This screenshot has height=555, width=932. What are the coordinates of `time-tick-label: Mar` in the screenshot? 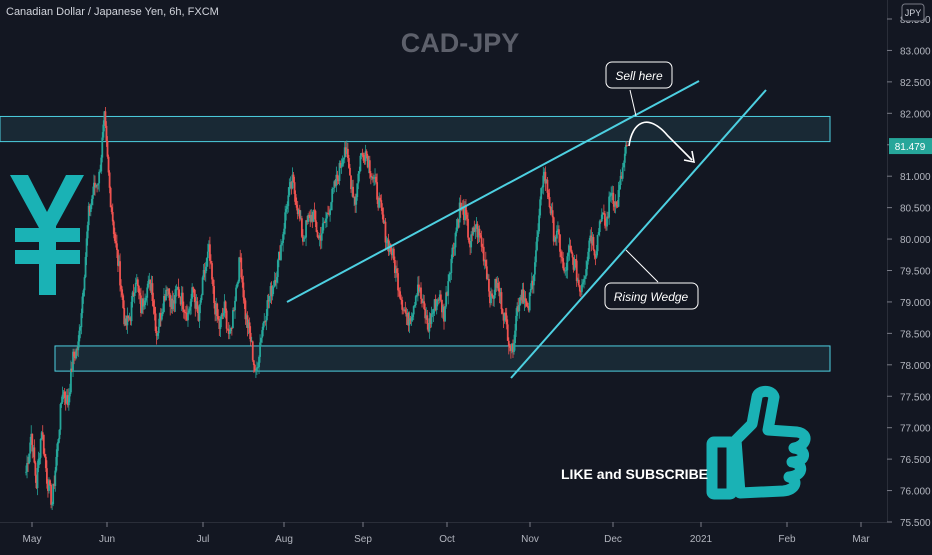 It's located at (861, 539).